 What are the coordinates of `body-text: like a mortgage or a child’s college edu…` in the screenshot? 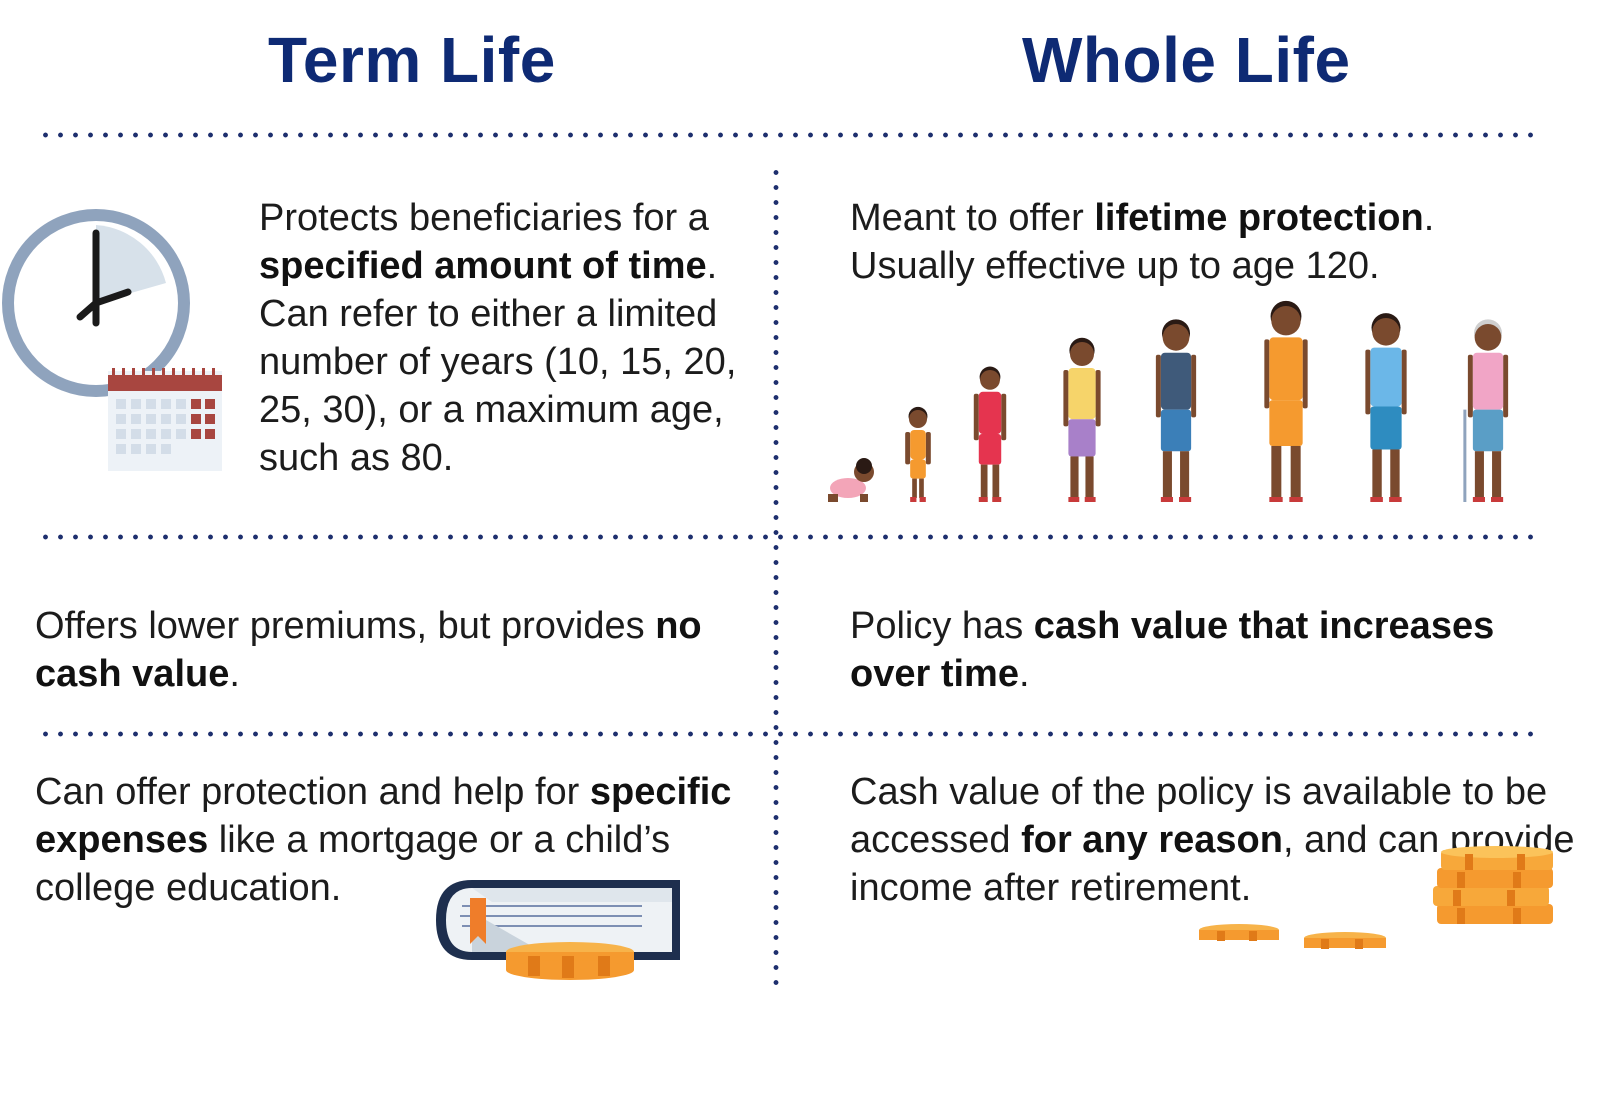 It's located at (353, 864).